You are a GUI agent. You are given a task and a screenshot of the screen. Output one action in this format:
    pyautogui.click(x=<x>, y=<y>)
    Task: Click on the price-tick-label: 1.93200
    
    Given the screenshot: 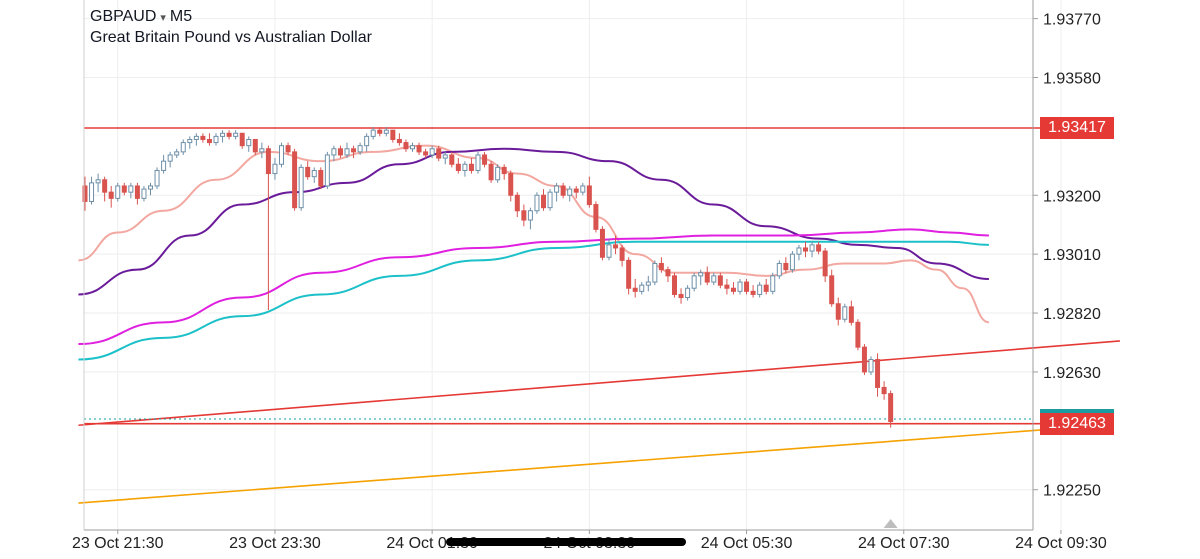 What is the action you would take?
    pyautogui.click(x=1072, y=196)
    